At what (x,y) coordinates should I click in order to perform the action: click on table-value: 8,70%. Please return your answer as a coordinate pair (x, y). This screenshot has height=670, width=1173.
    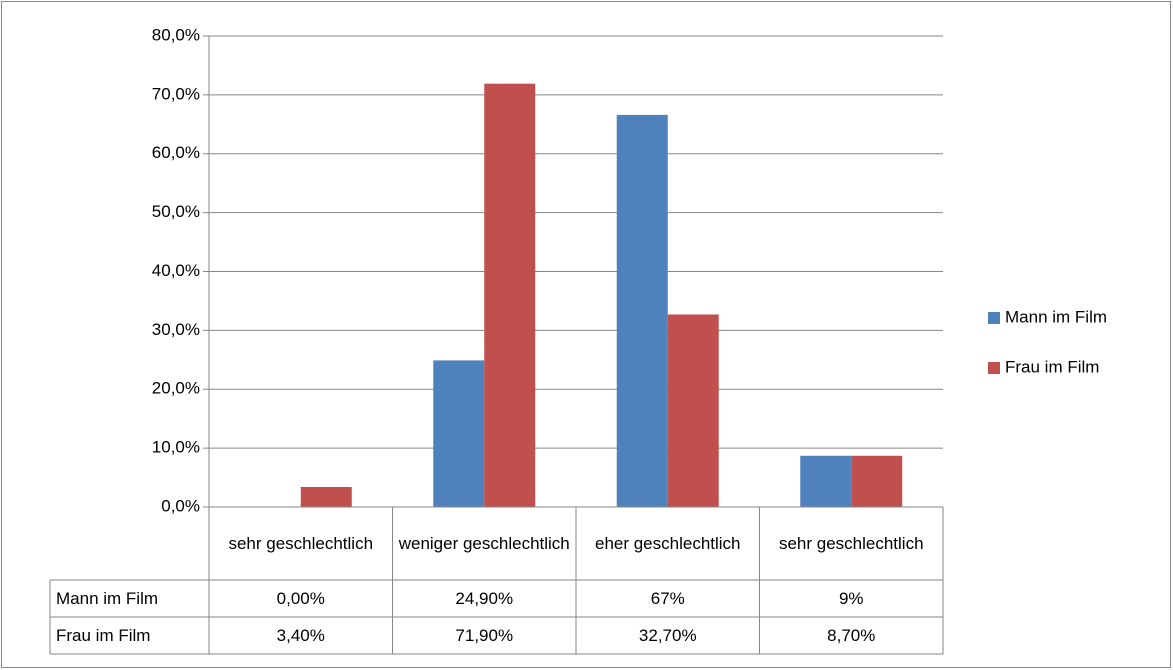
    Looking at the image, I should click on (851, 635).